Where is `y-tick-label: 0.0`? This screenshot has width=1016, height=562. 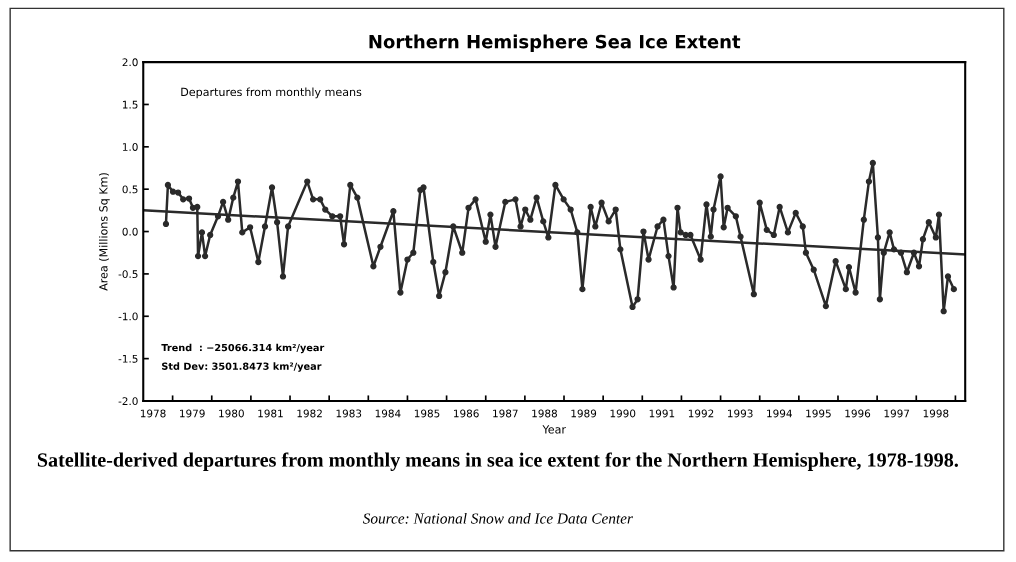 y-tick-label: 0.0 is located at coordinates (130, 231).